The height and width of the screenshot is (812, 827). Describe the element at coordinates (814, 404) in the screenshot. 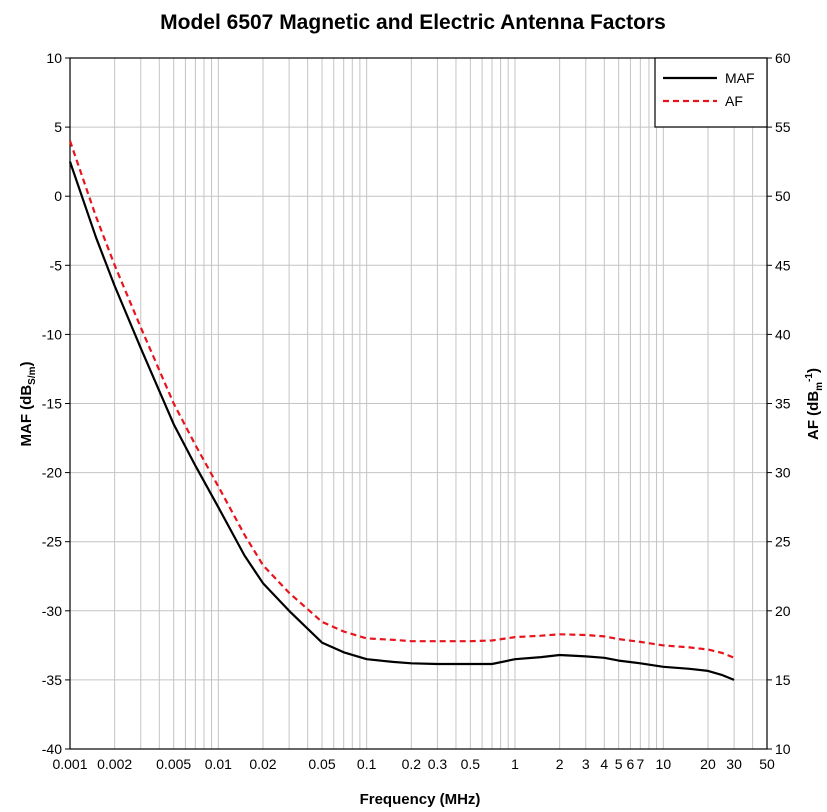

I see `y-axis-label-right: AF (dBm-1)` at that location.